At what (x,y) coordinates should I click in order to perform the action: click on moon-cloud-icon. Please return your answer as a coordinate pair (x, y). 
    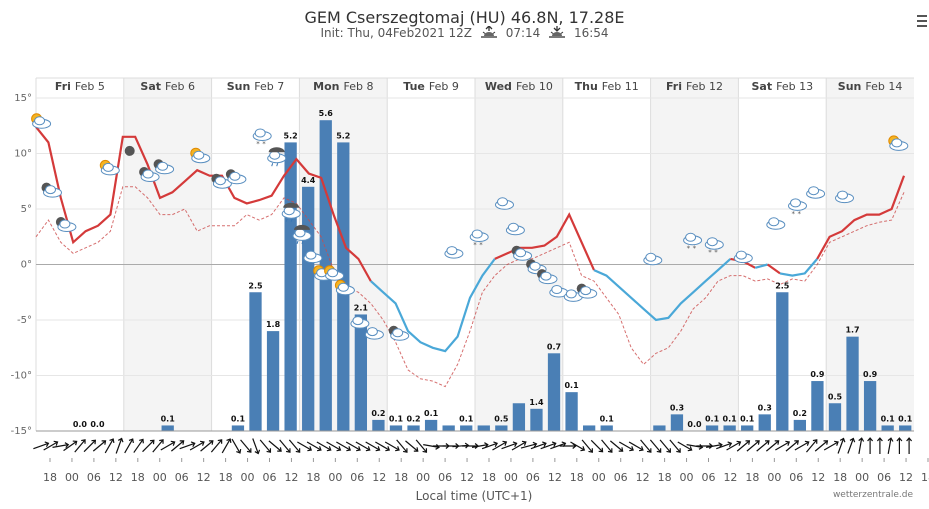
    Looking at the image, I should click on (587, 291).